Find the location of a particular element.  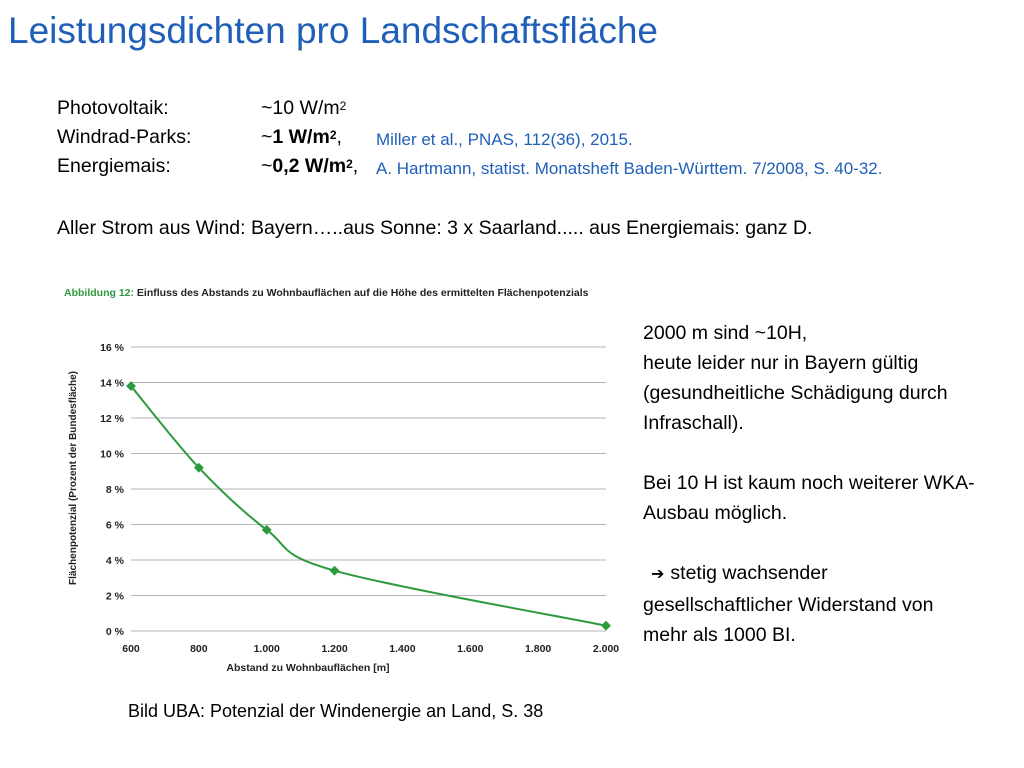

fact-value: ~10 W/m2 is located at coordinates (304, 108).